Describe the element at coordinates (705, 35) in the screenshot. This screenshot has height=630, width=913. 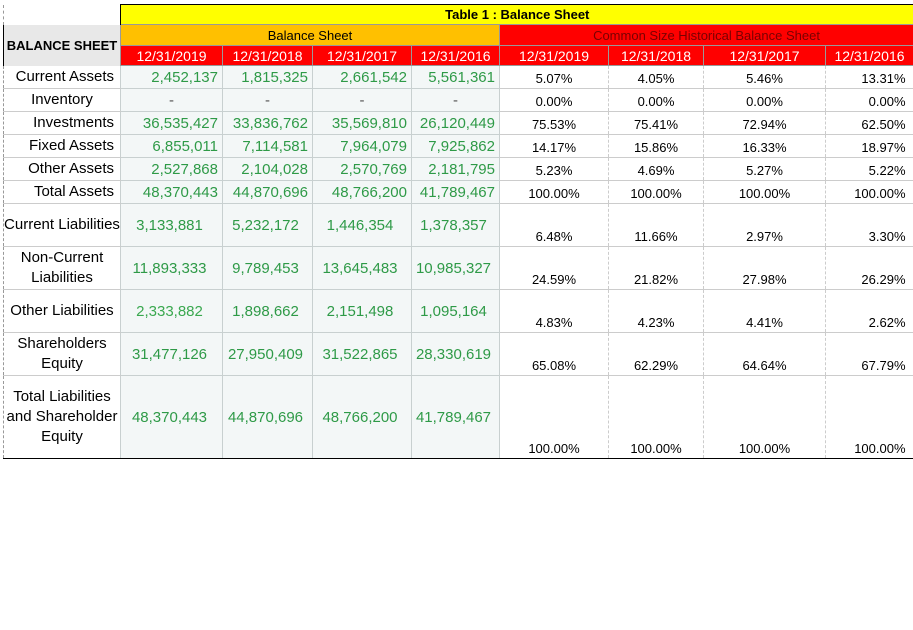
I see `common-size-group-header: Common Size Historical Balance Sheet` at that location.